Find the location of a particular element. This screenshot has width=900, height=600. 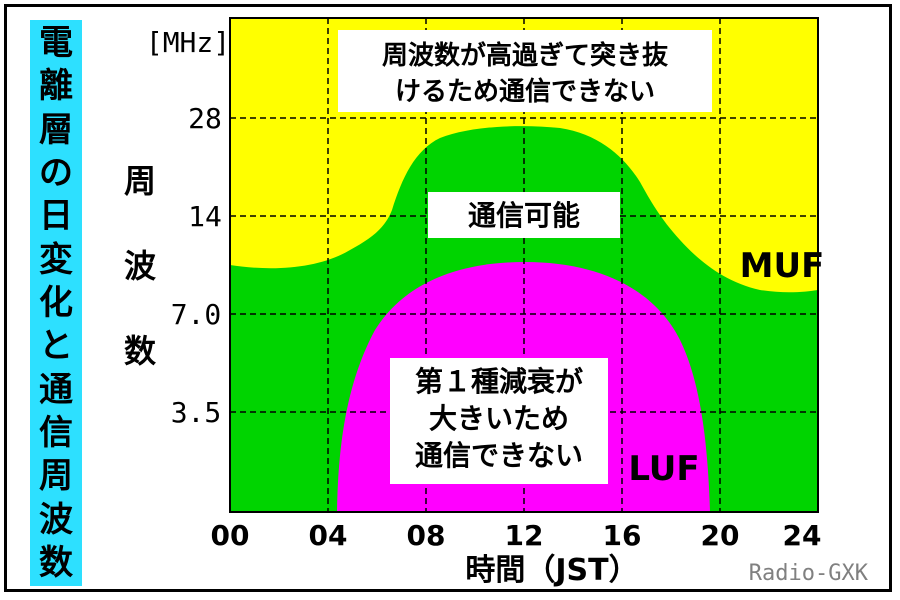

label-below-luf-line-2: 大きいため is located at coordinates (499, 418).